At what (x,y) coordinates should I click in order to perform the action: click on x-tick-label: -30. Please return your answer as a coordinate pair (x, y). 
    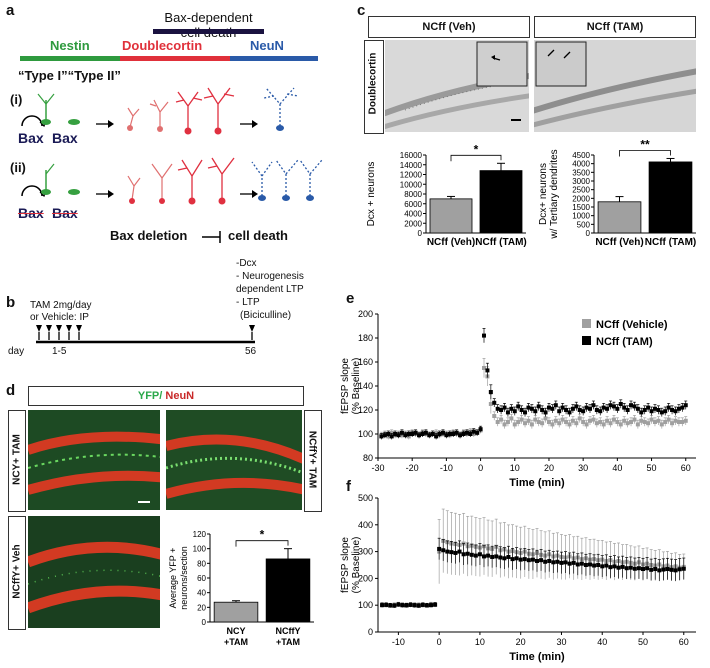
    Looking at the image, I should click on (377, 468).